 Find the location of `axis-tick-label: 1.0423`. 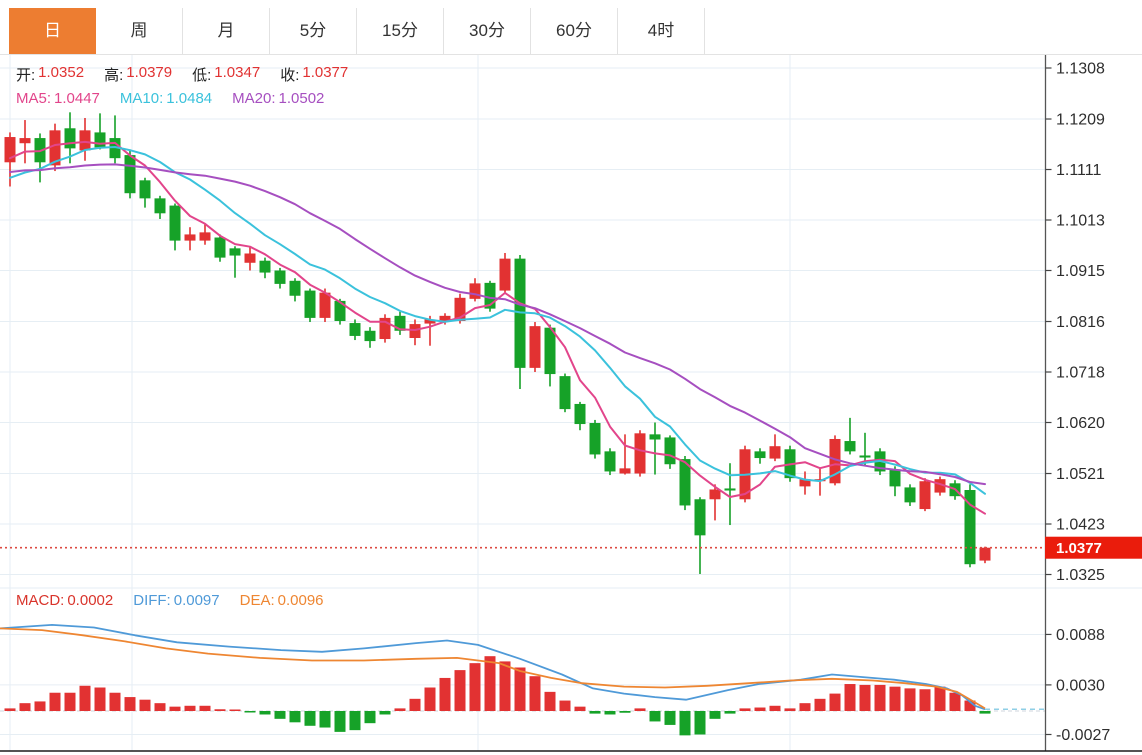

axis-tick-label: 1.0423 is located at coordinates (1080, 525).